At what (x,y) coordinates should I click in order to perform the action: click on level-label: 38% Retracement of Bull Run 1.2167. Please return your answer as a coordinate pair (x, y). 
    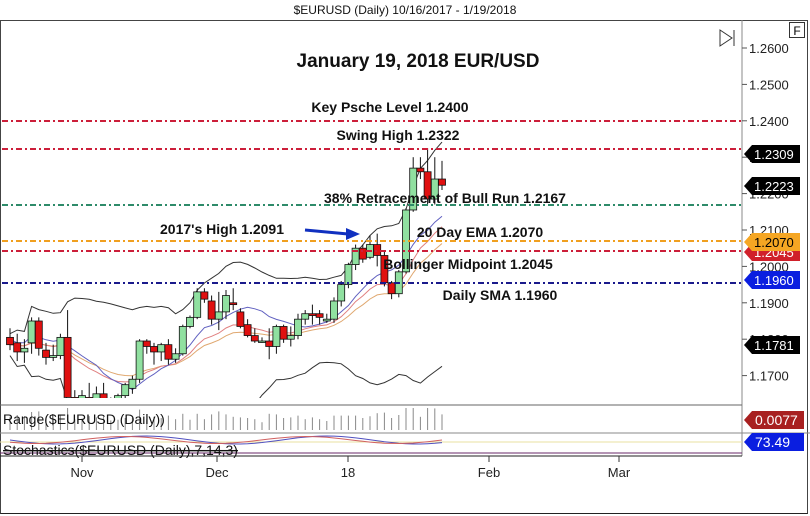
    Looking at the image, I should click on (445, 198).